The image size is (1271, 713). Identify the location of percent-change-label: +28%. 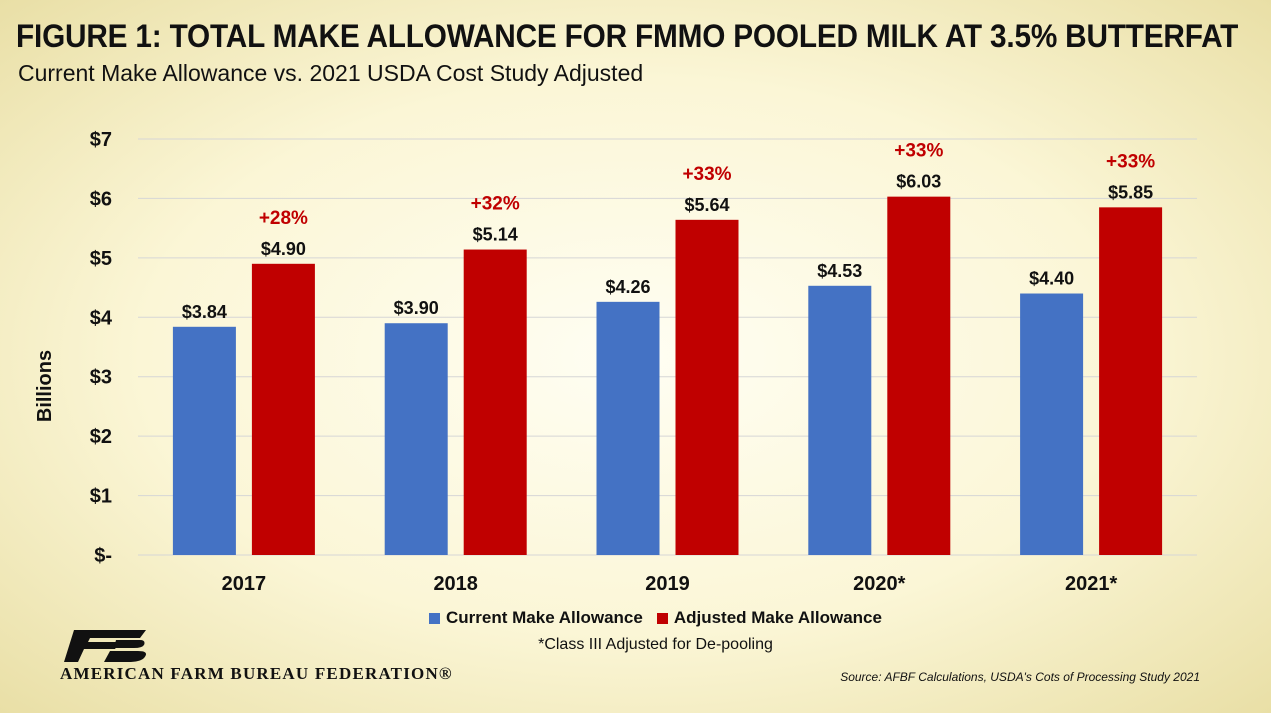
(283, 218).